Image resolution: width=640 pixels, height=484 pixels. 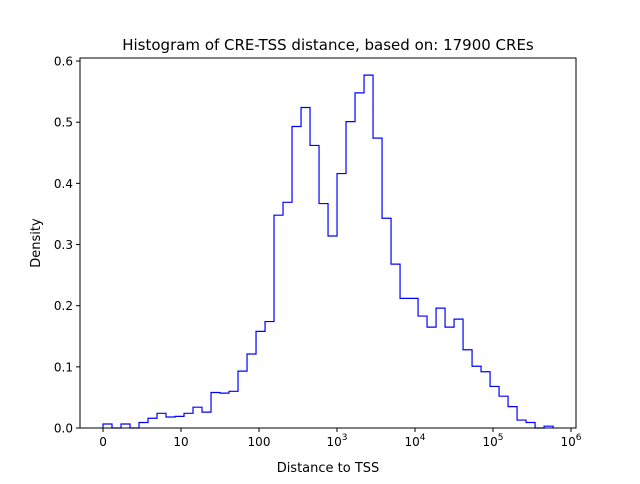 I want to click on x-tick-label: 10⁵, so click(x=493, y=441).